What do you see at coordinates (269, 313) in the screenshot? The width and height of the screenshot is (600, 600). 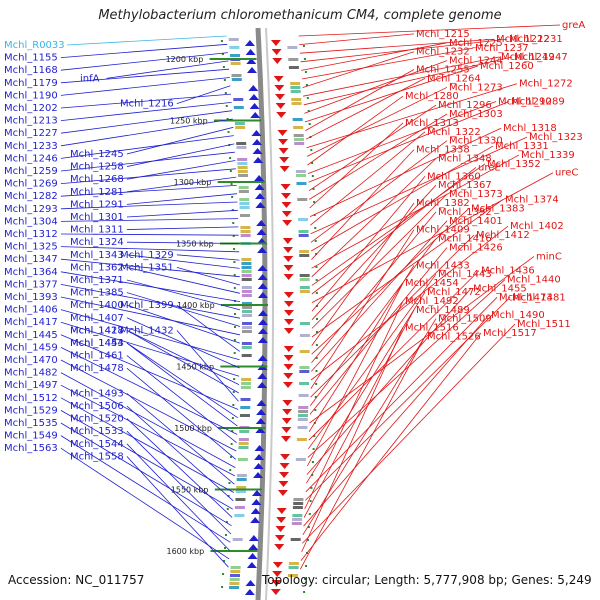 I see `genome-backbone-inner` at bounding box center [269, 313].